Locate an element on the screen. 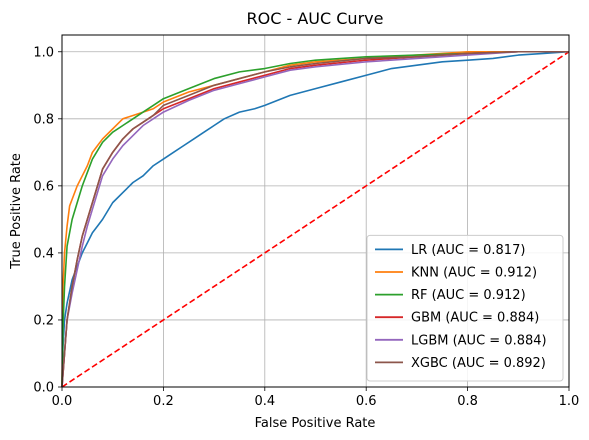  legend-label: LGBM (AUC = 0.884) is located at coordinates (479, 340).